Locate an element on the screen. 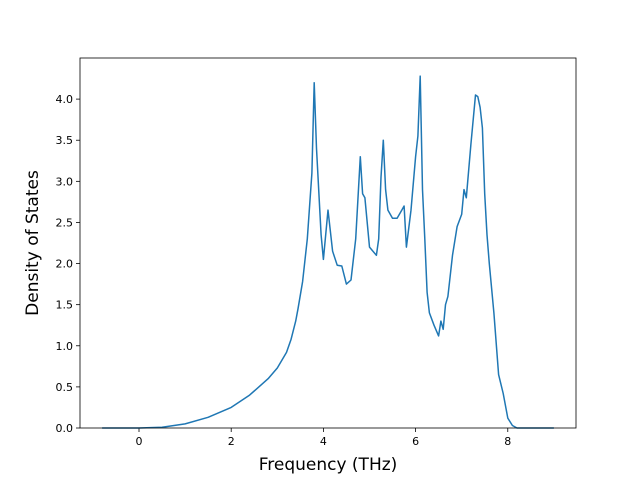 The width and height of the screenshot is (640, 480). x-tick-label: 0 is located at coordinates (139, 441).